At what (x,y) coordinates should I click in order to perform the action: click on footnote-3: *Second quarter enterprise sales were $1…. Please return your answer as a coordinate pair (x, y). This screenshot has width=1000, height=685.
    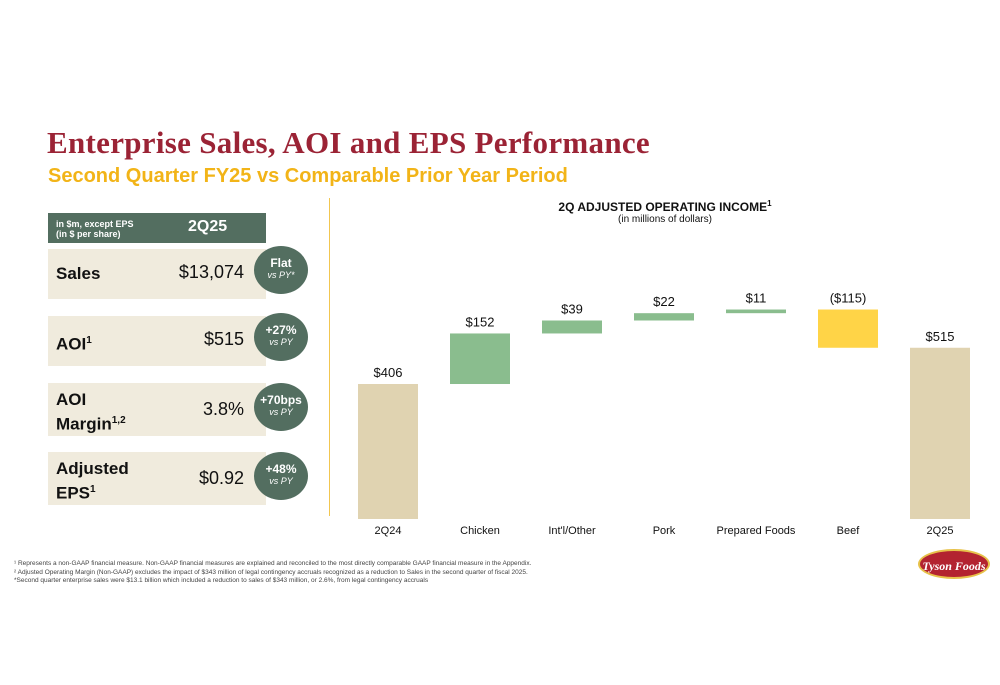
    Looking at the image, I should click on (221, 580).